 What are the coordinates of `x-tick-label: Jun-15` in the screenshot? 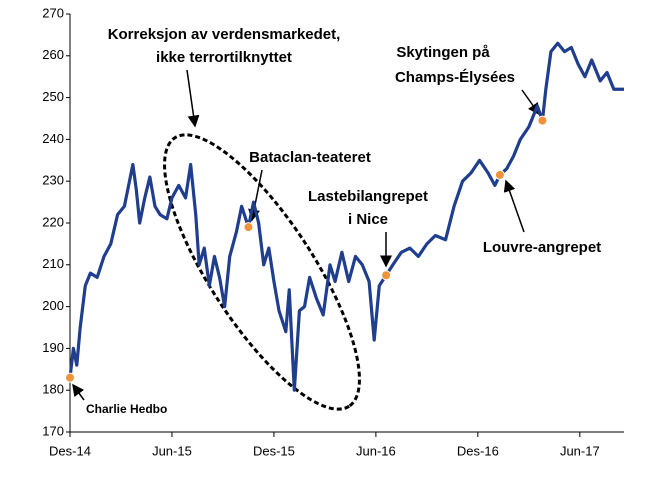 It's located at (172, 450).